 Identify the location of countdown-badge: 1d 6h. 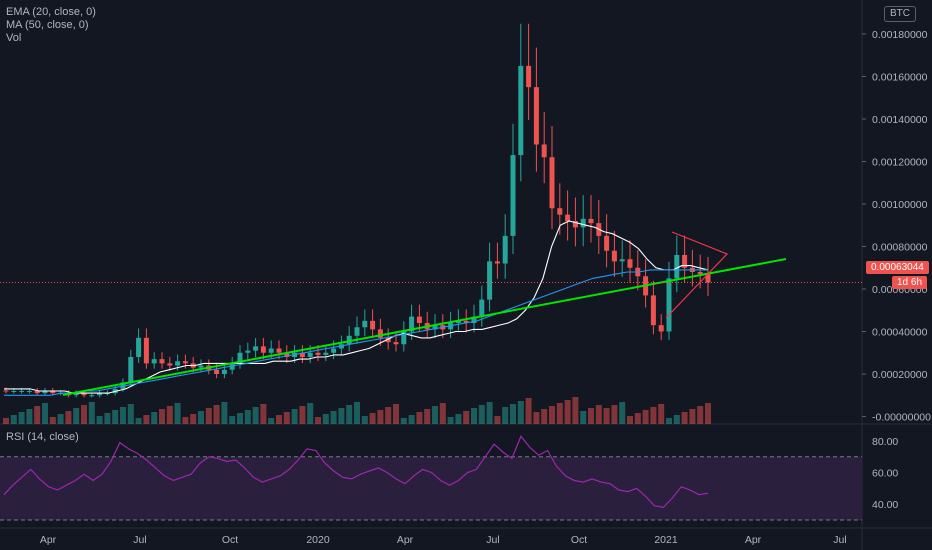
(910, 282).